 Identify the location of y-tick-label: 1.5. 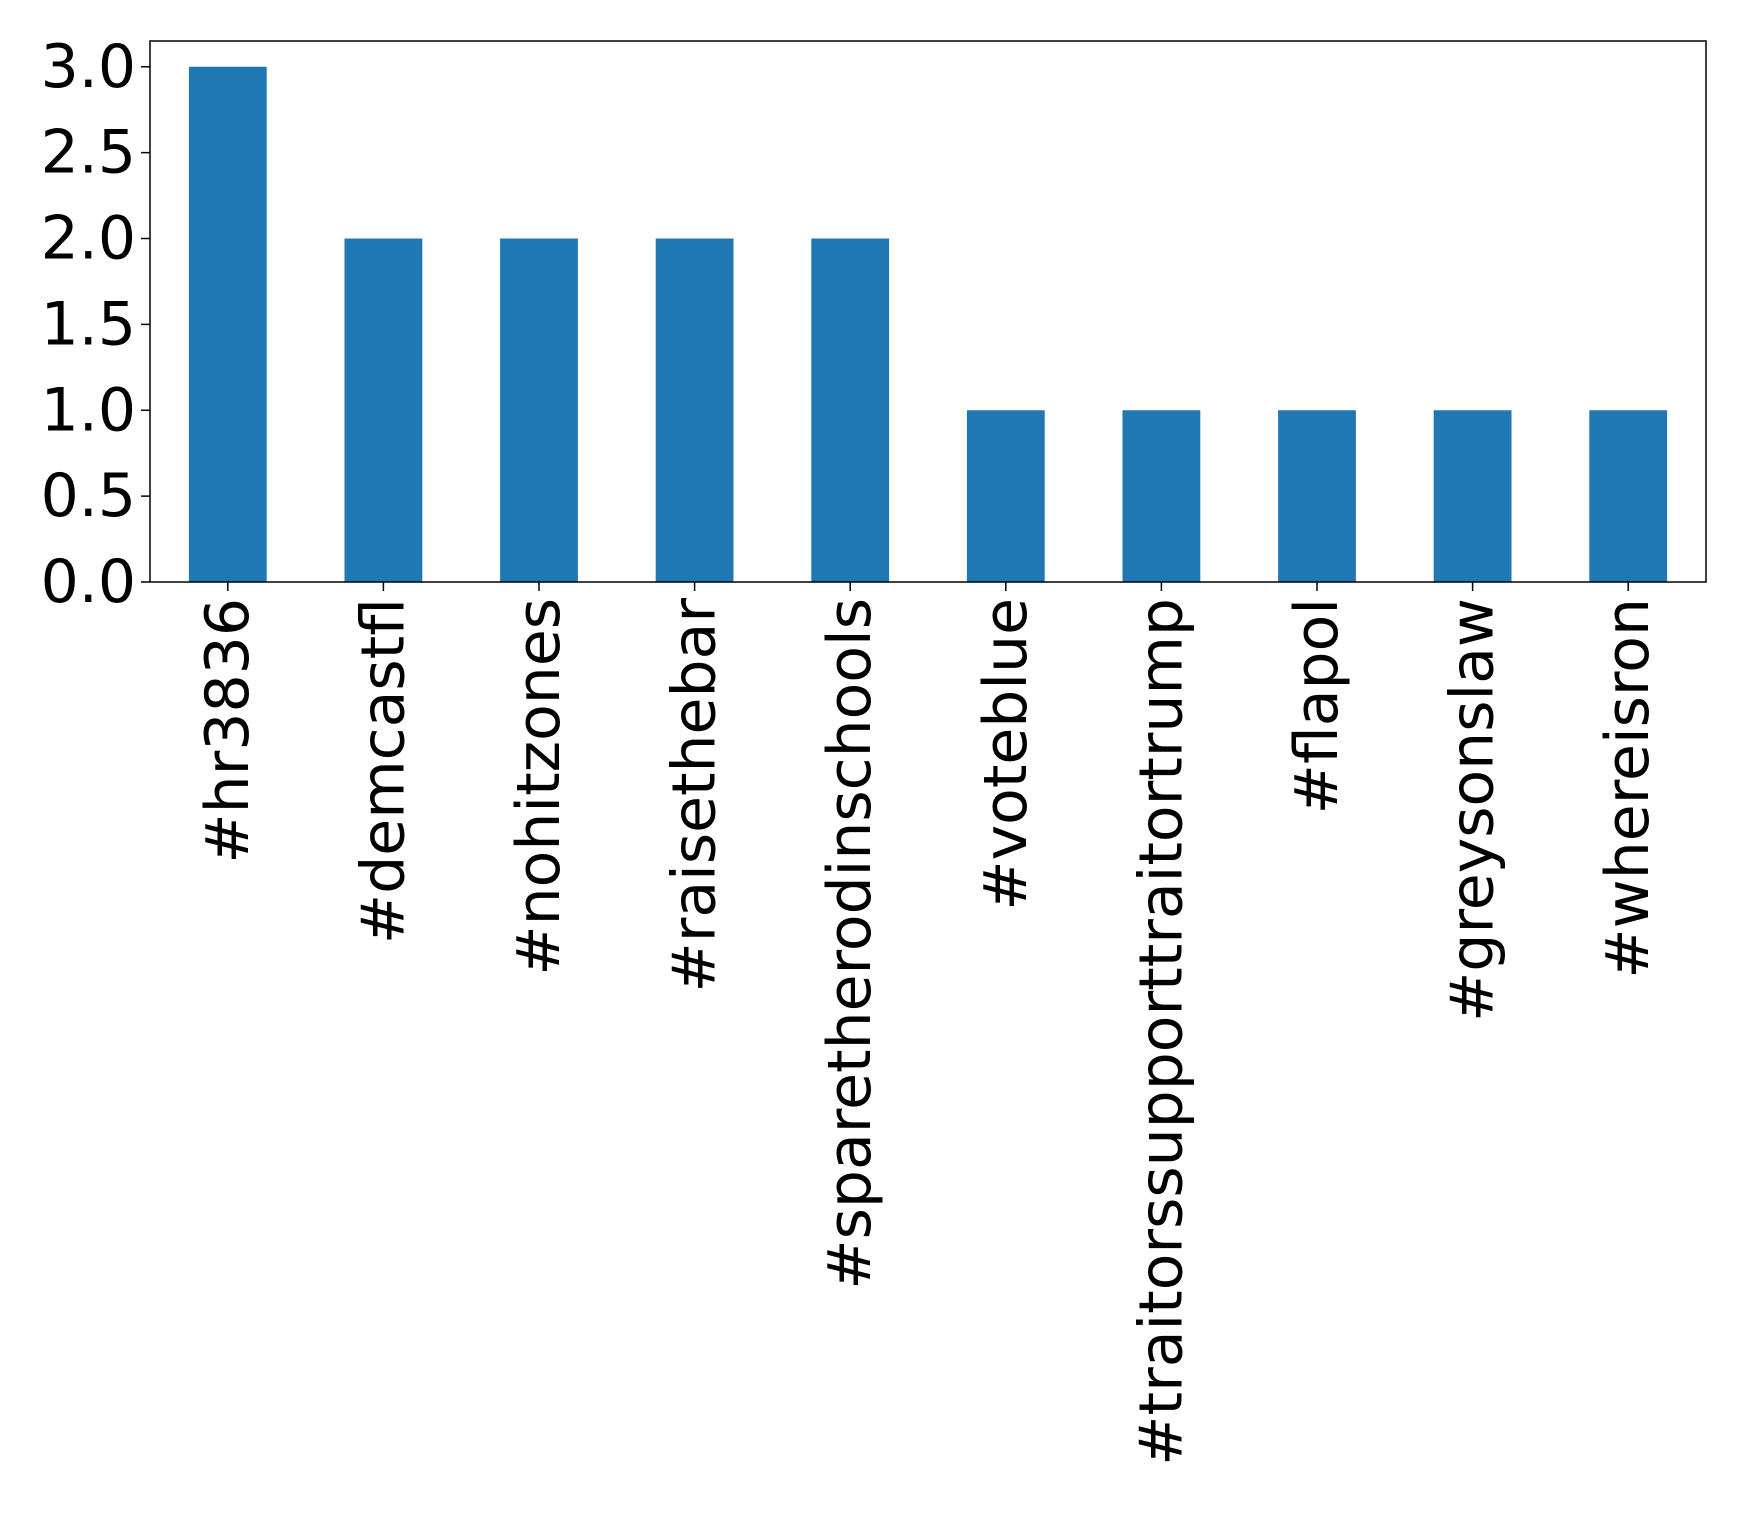
(88, 324).